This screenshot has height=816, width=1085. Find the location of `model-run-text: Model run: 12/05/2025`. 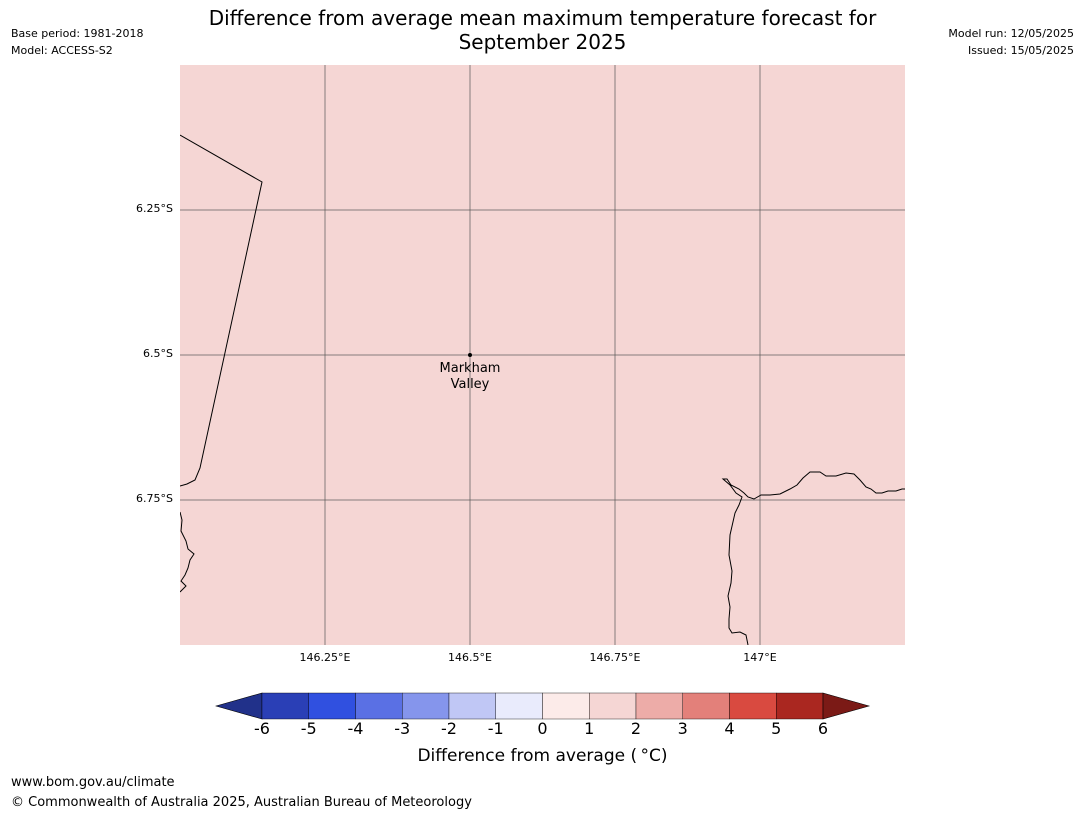

model-run-text: Model run: 12/05/2025 is located at coordinates (1011, 33).